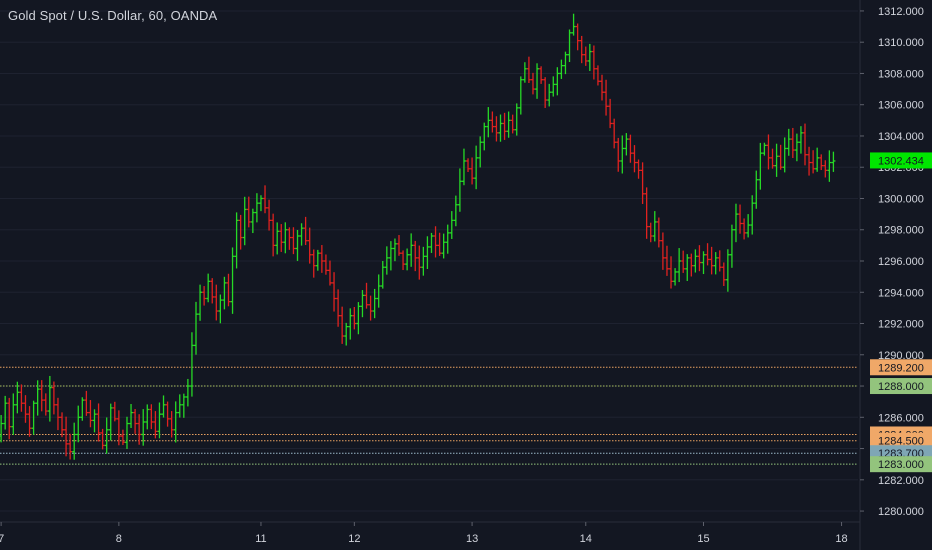 The height and width of the screenshot is (550, 932). What do you see at coordinates (113, 15) in the screenshot?
I see `chart-title: Gold Spot / U.S. Dollar, 60, OANDA` at bounding box center [113, 15].